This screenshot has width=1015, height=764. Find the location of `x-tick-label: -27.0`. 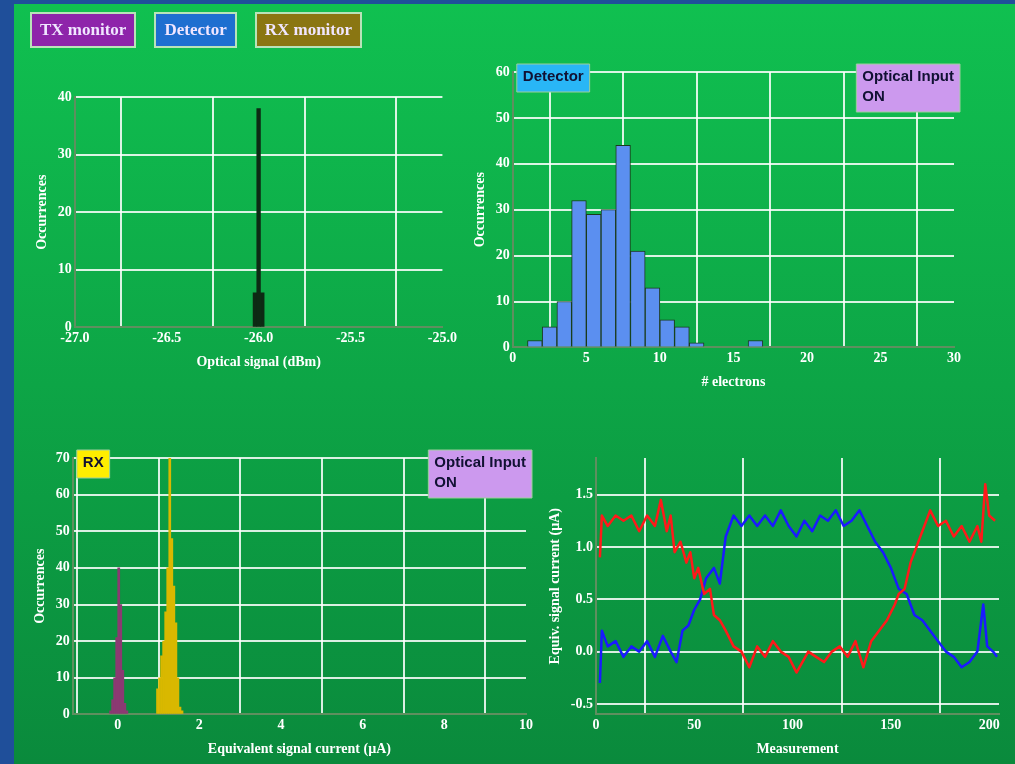

x-tick-label: -27.0 is located at coordinates (75, 338).